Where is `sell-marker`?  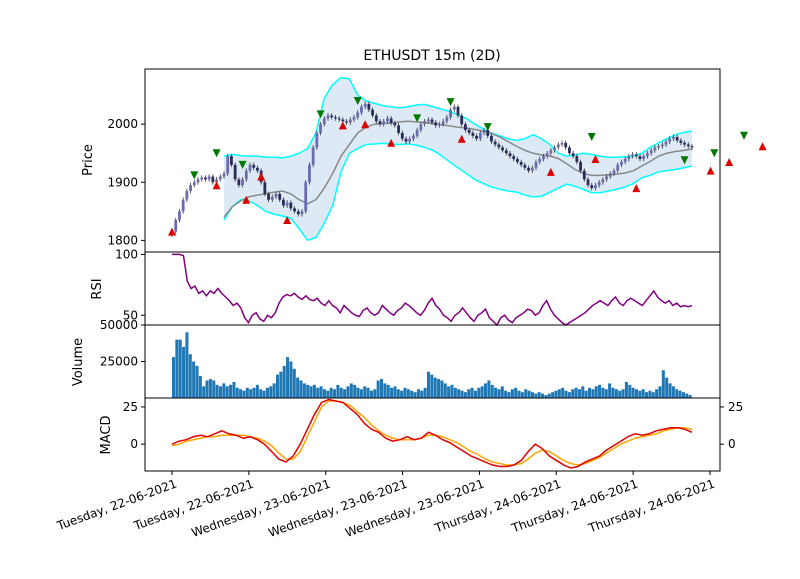 sell-marker is located at coordinates (450, 102).